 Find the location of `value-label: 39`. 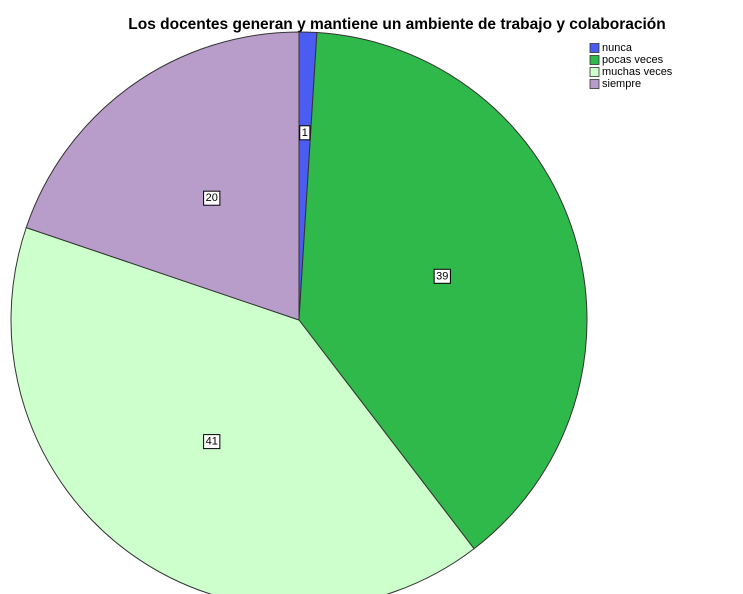

value-label: 39 is located at coordinates (442, 276).